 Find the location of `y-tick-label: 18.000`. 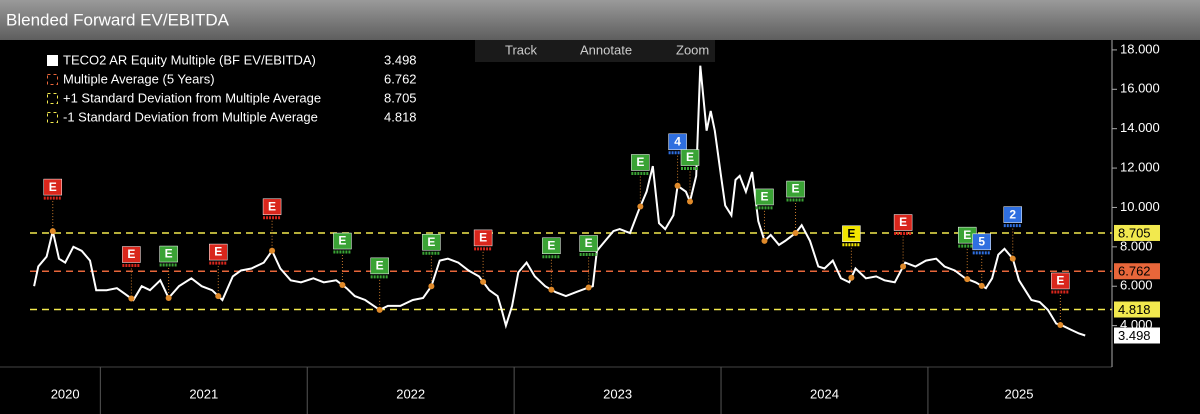

y-tick-label: 18.000 is located at coordinates (1140, 48).